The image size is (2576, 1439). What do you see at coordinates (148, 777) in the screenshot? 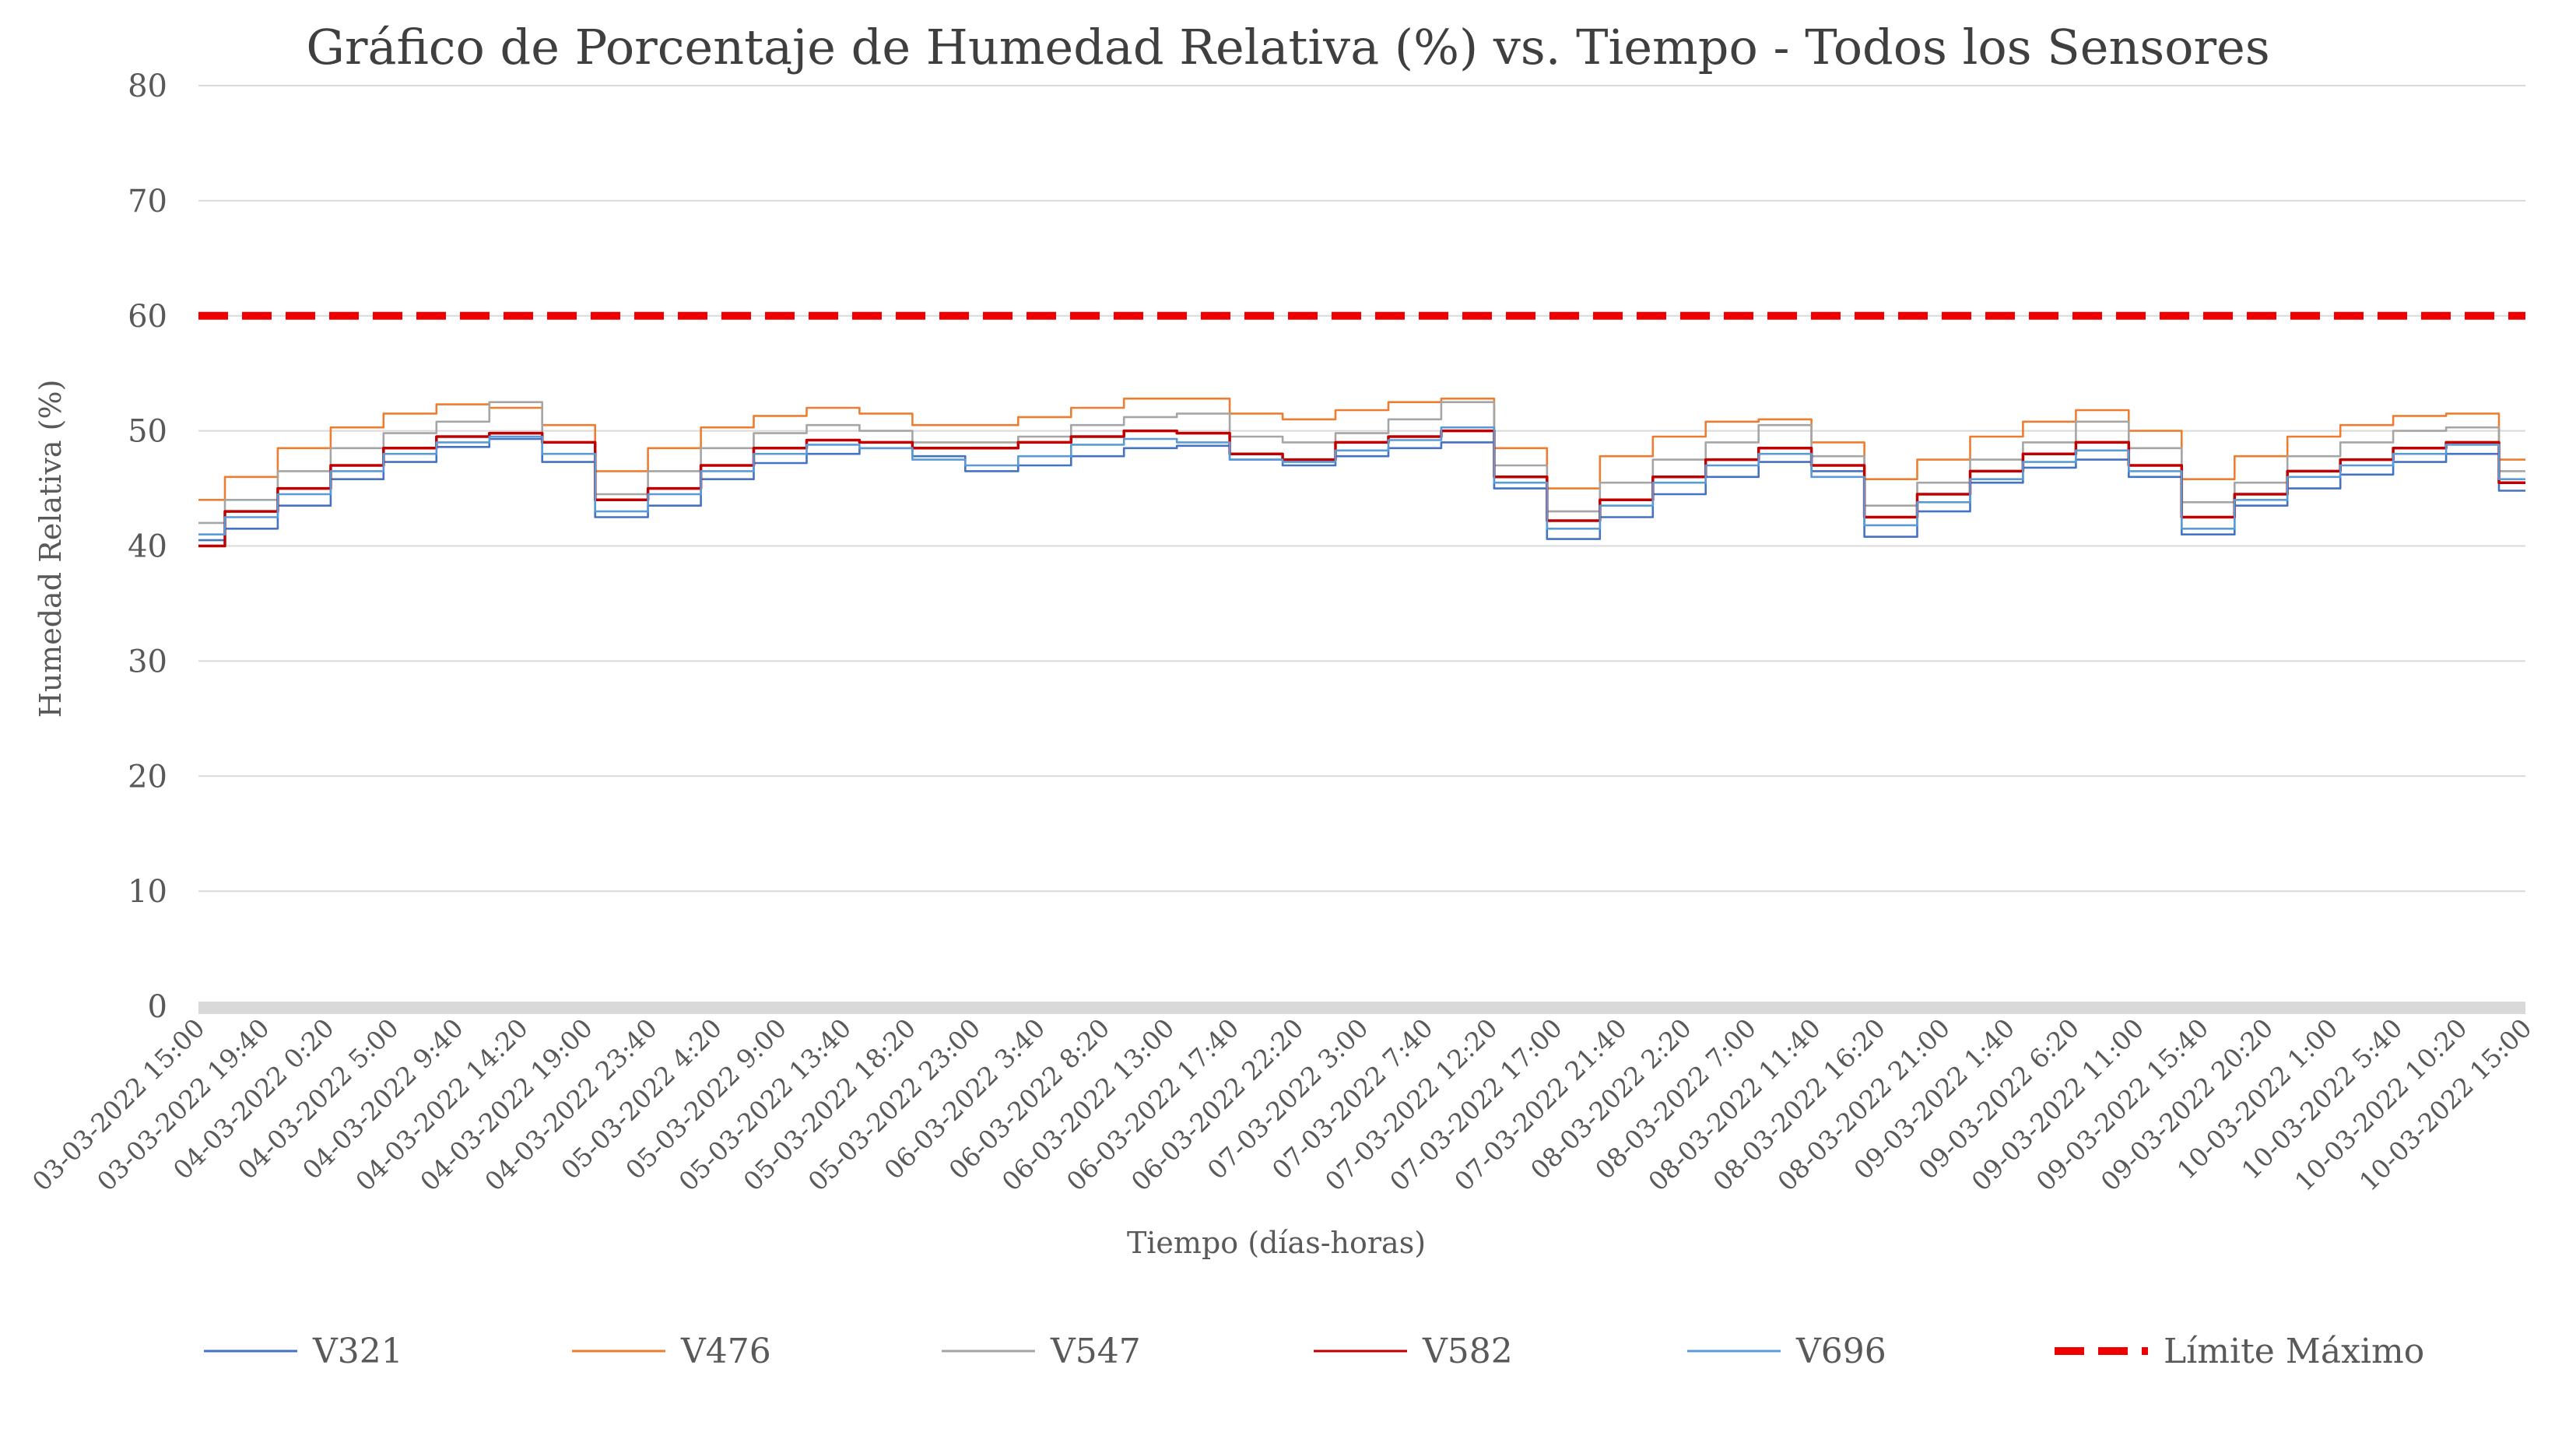
I see `y-tick-label: 20` at bounding box center [148, 777].